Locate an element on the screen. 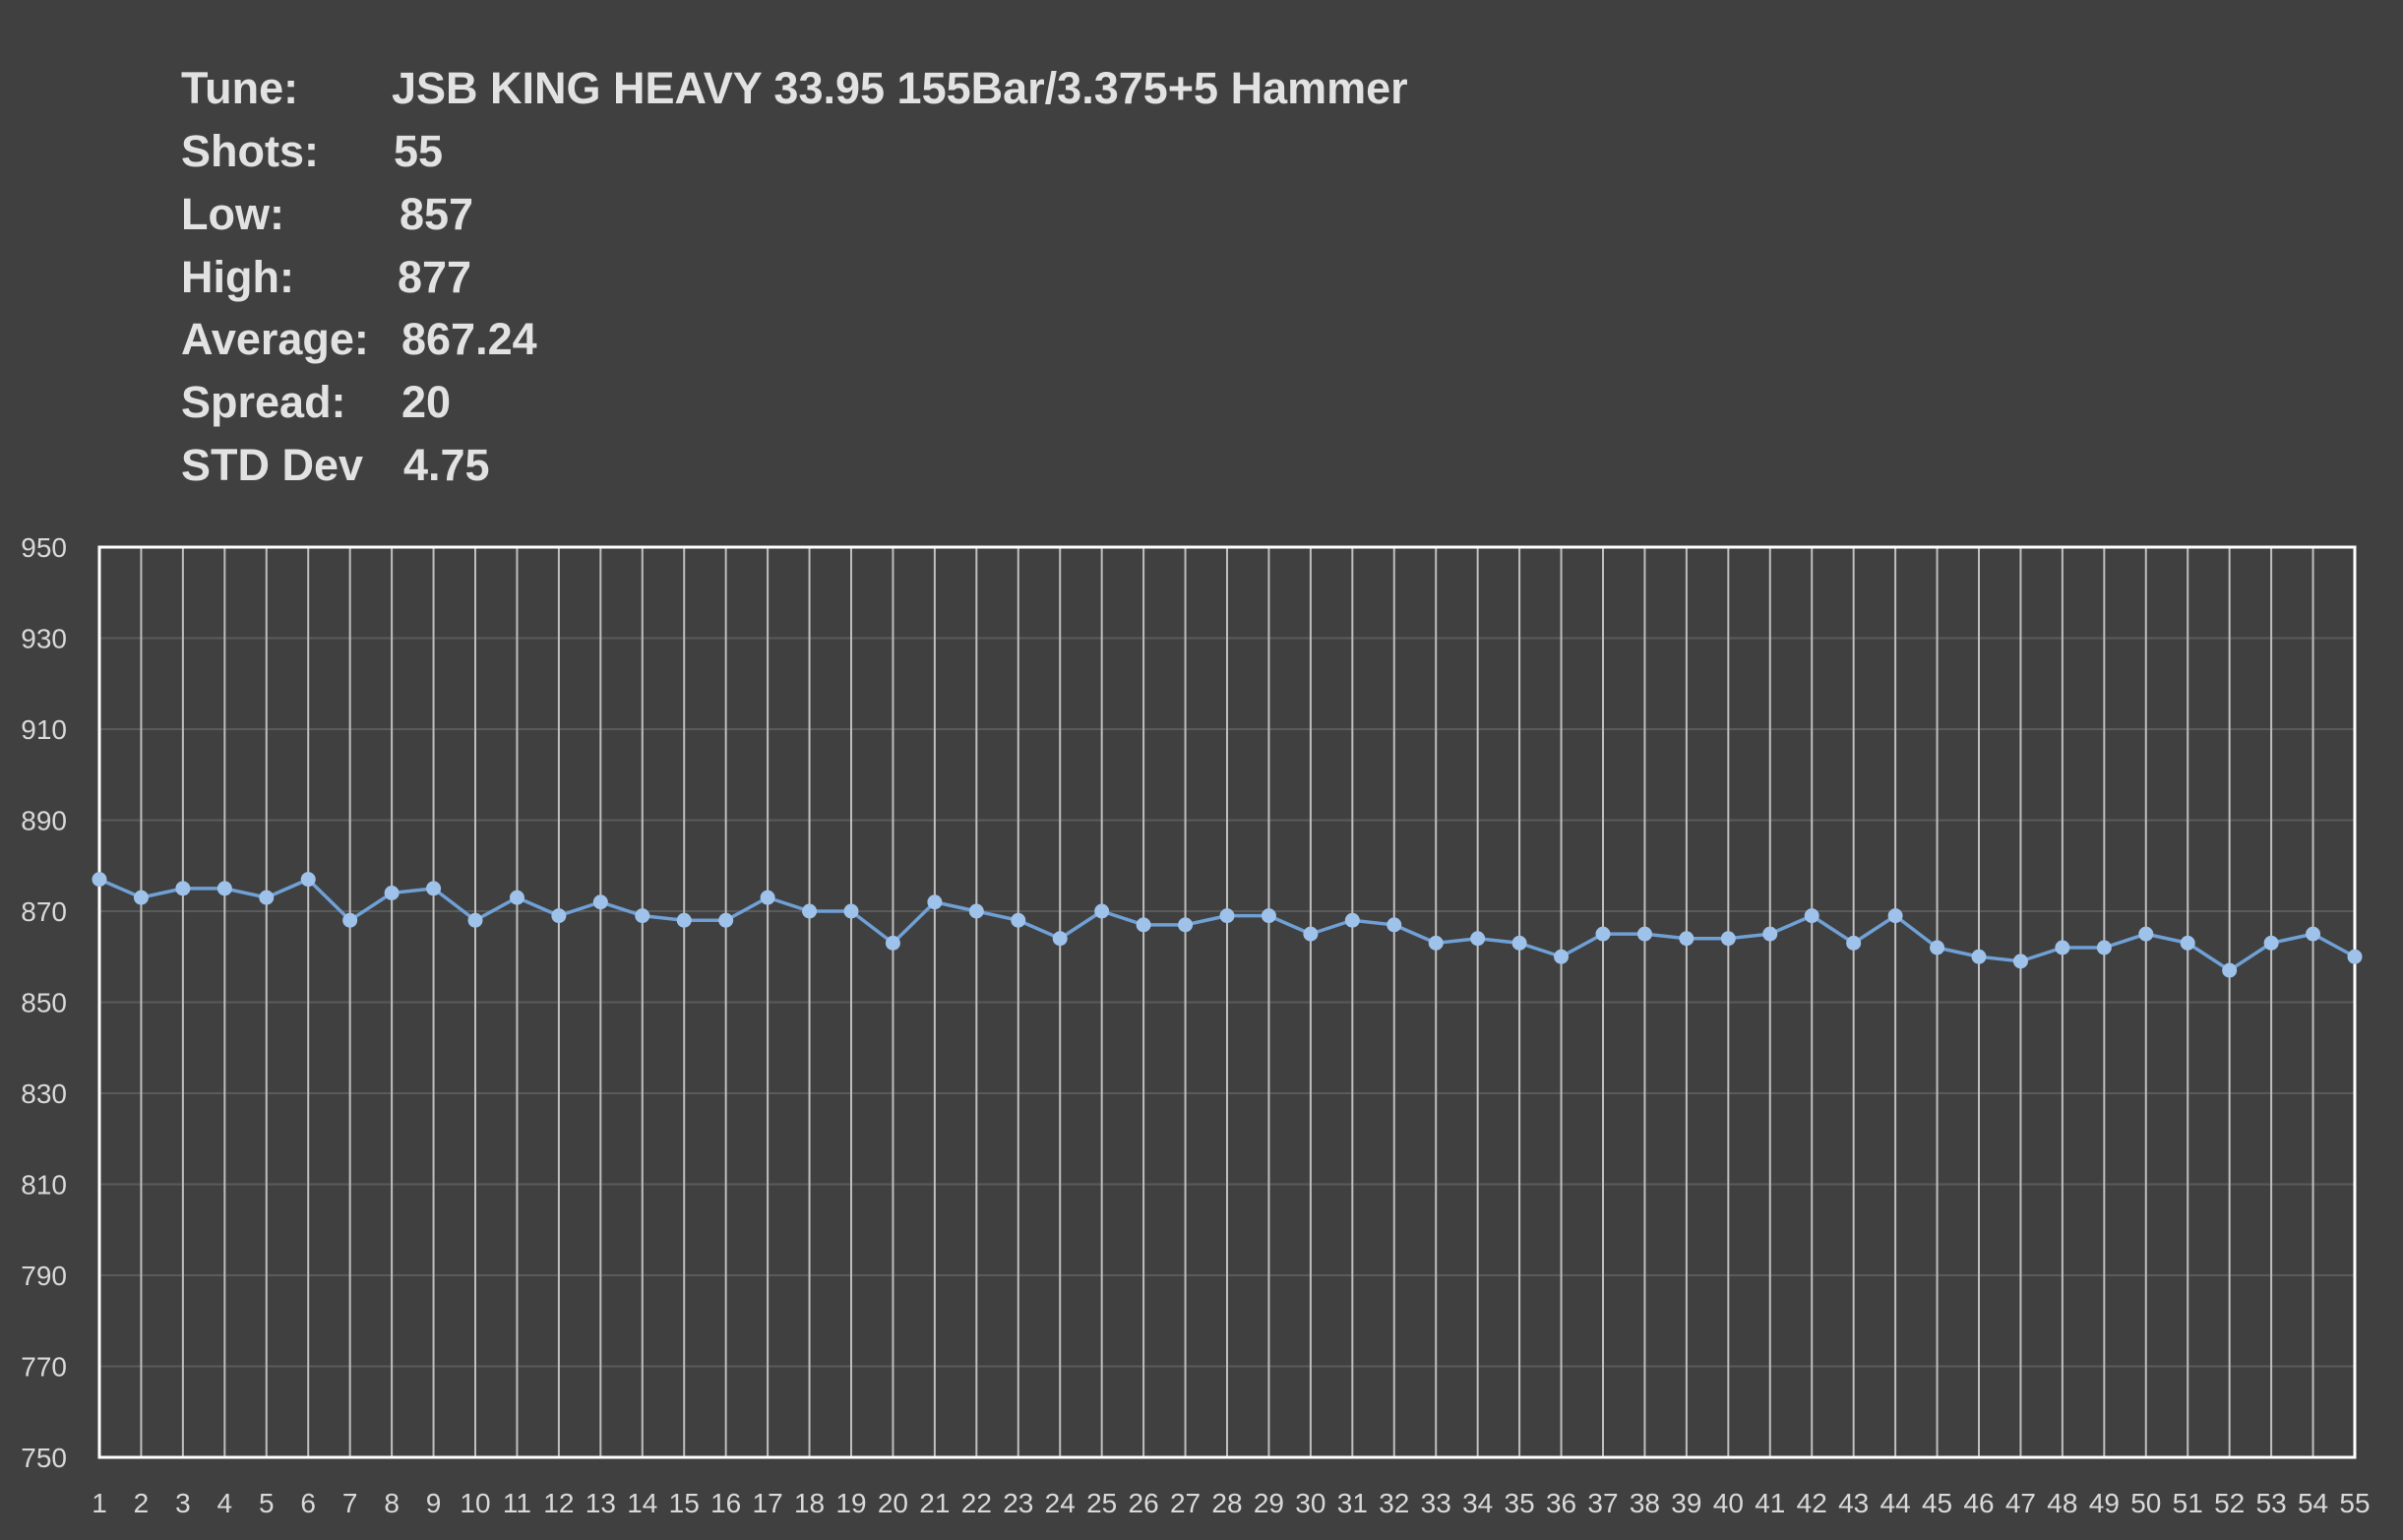 The height and width of the screenshot is (1540, 2403). x-tick-label: 18 is located at coordinates (809, 1503).